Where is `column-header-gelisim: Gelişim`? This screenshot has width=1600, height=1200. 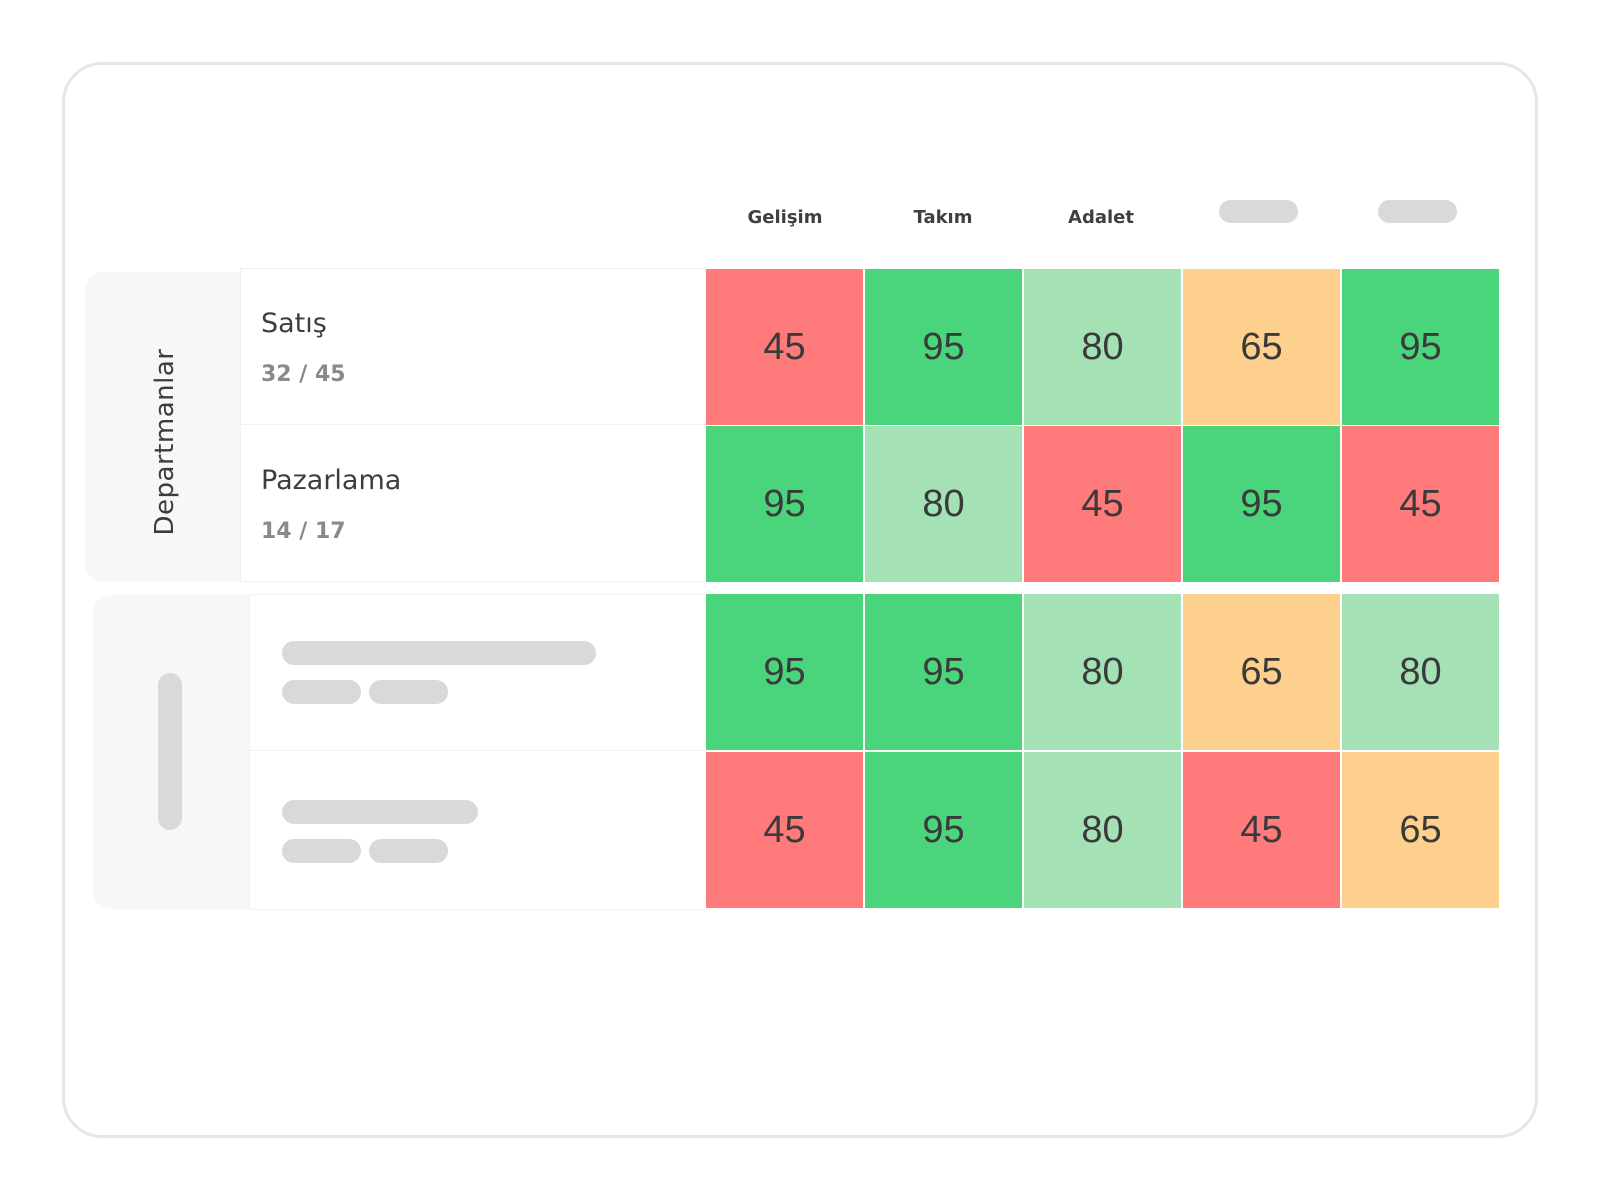
column-header-gelisim: Gelişim is located at coordinates (785, 217).